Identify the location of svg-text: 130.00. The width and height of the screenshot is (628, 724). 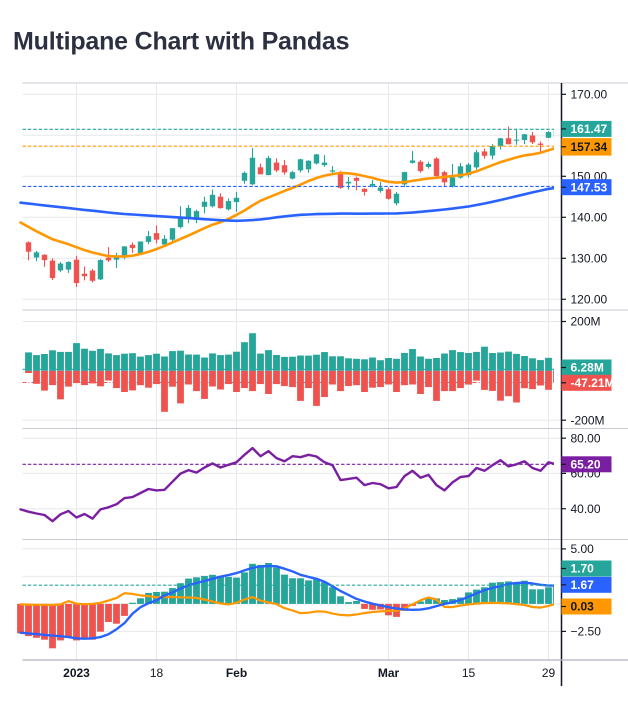
(589, 259).